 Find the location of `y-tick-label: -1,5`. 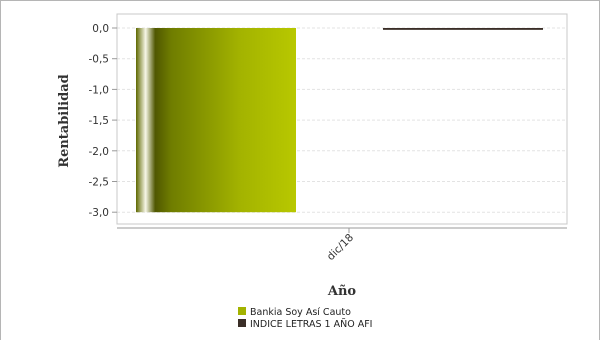

y-tick-label: -1,5 is located at coordinates (99, 121).